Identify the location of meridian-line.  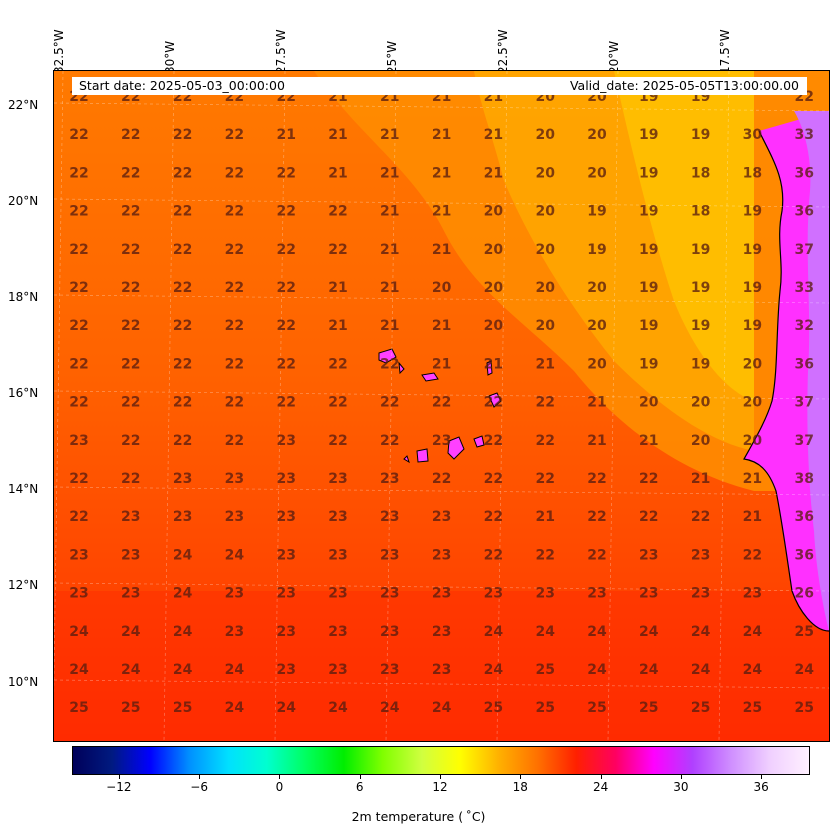
(613, 406).